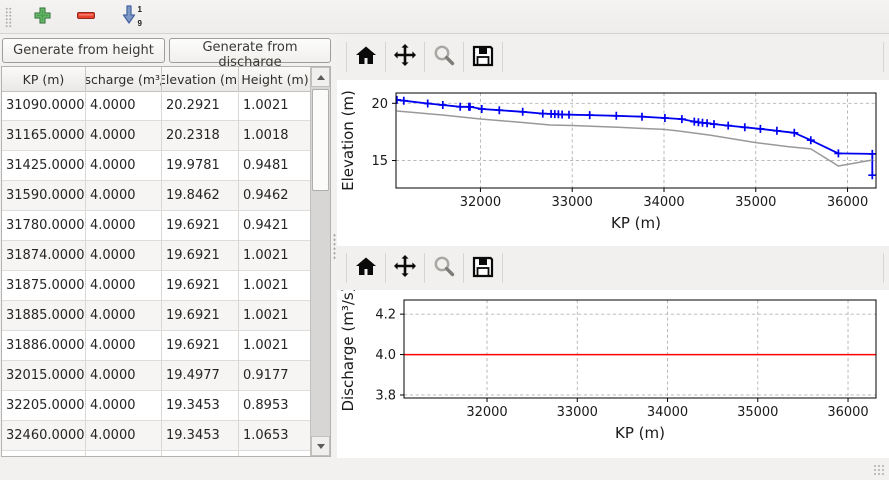 The width and height of the screenshot is (889, 480). I want to click on home-icon, so click(366, 268).